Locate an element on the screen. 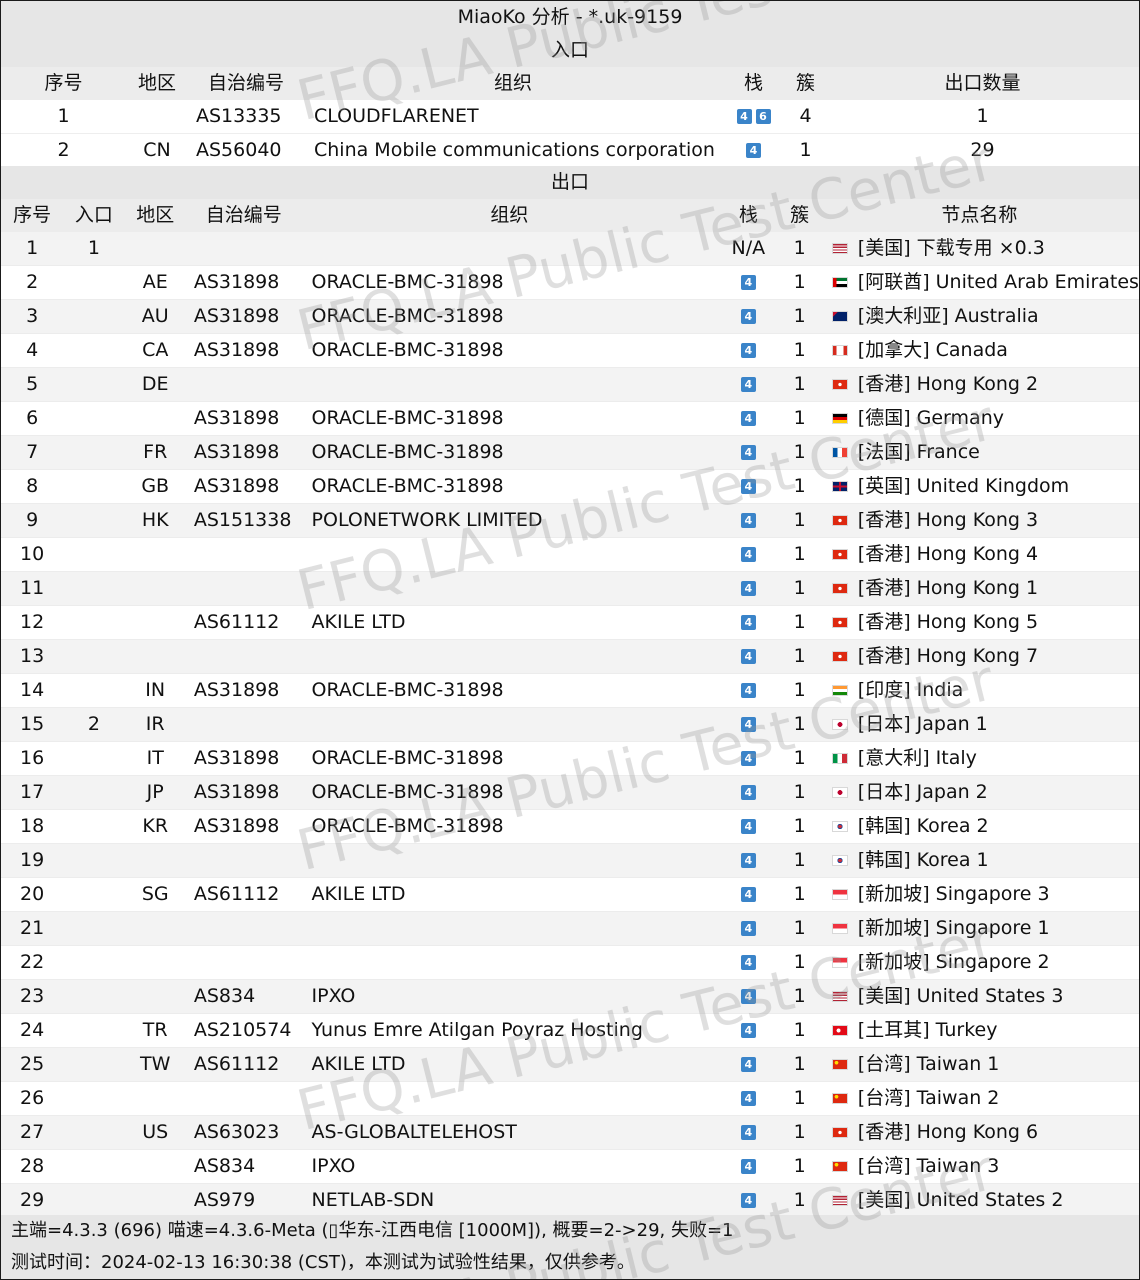 This screenshot has height=1280, width=1140. exit-asn-cell: AS834 is located at coordinates (243, 996).